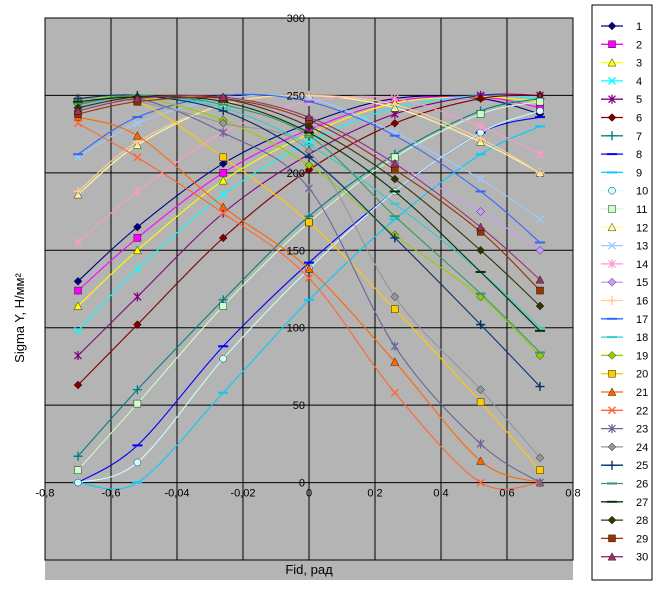 The image size is (657, 595). Describe the element at coordinates (309, 494) in the screenshot. I see `x-tick-label: 0` at that location.